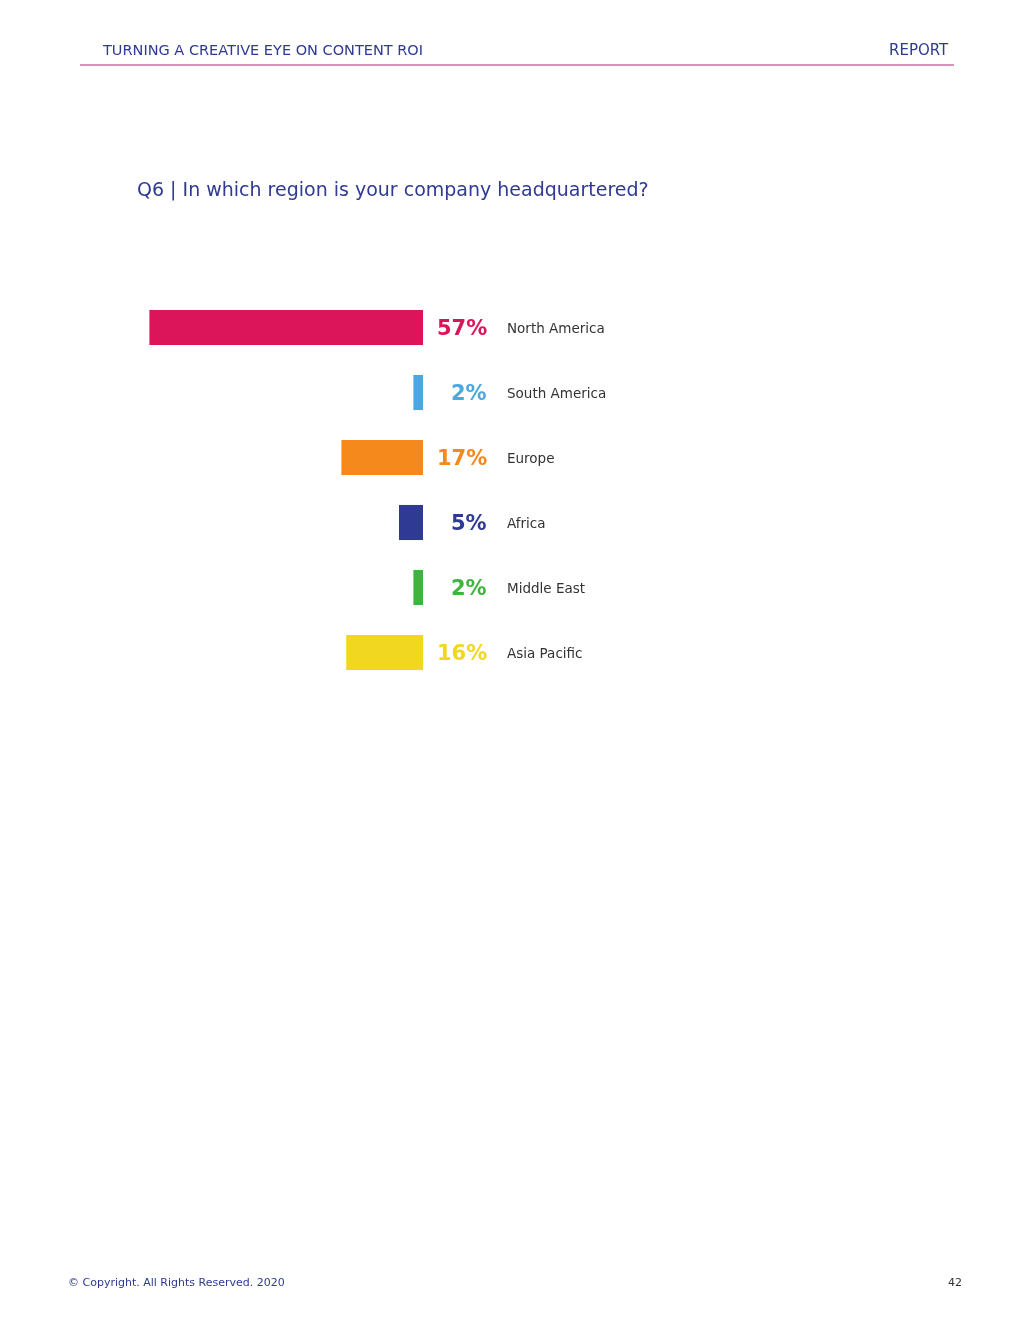  What do you see at coordinates (526, 523) in the screenshot?
I see `y-tick-label: Africa` at bounding box center [526, 523].